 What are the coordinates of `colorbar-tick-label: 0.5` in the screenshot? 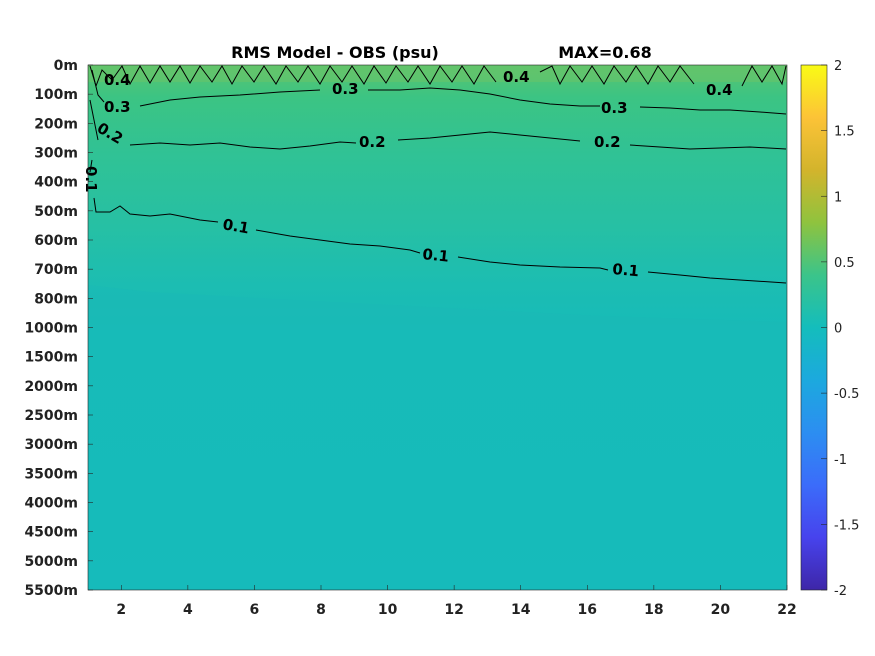 It's located at (844, 263).